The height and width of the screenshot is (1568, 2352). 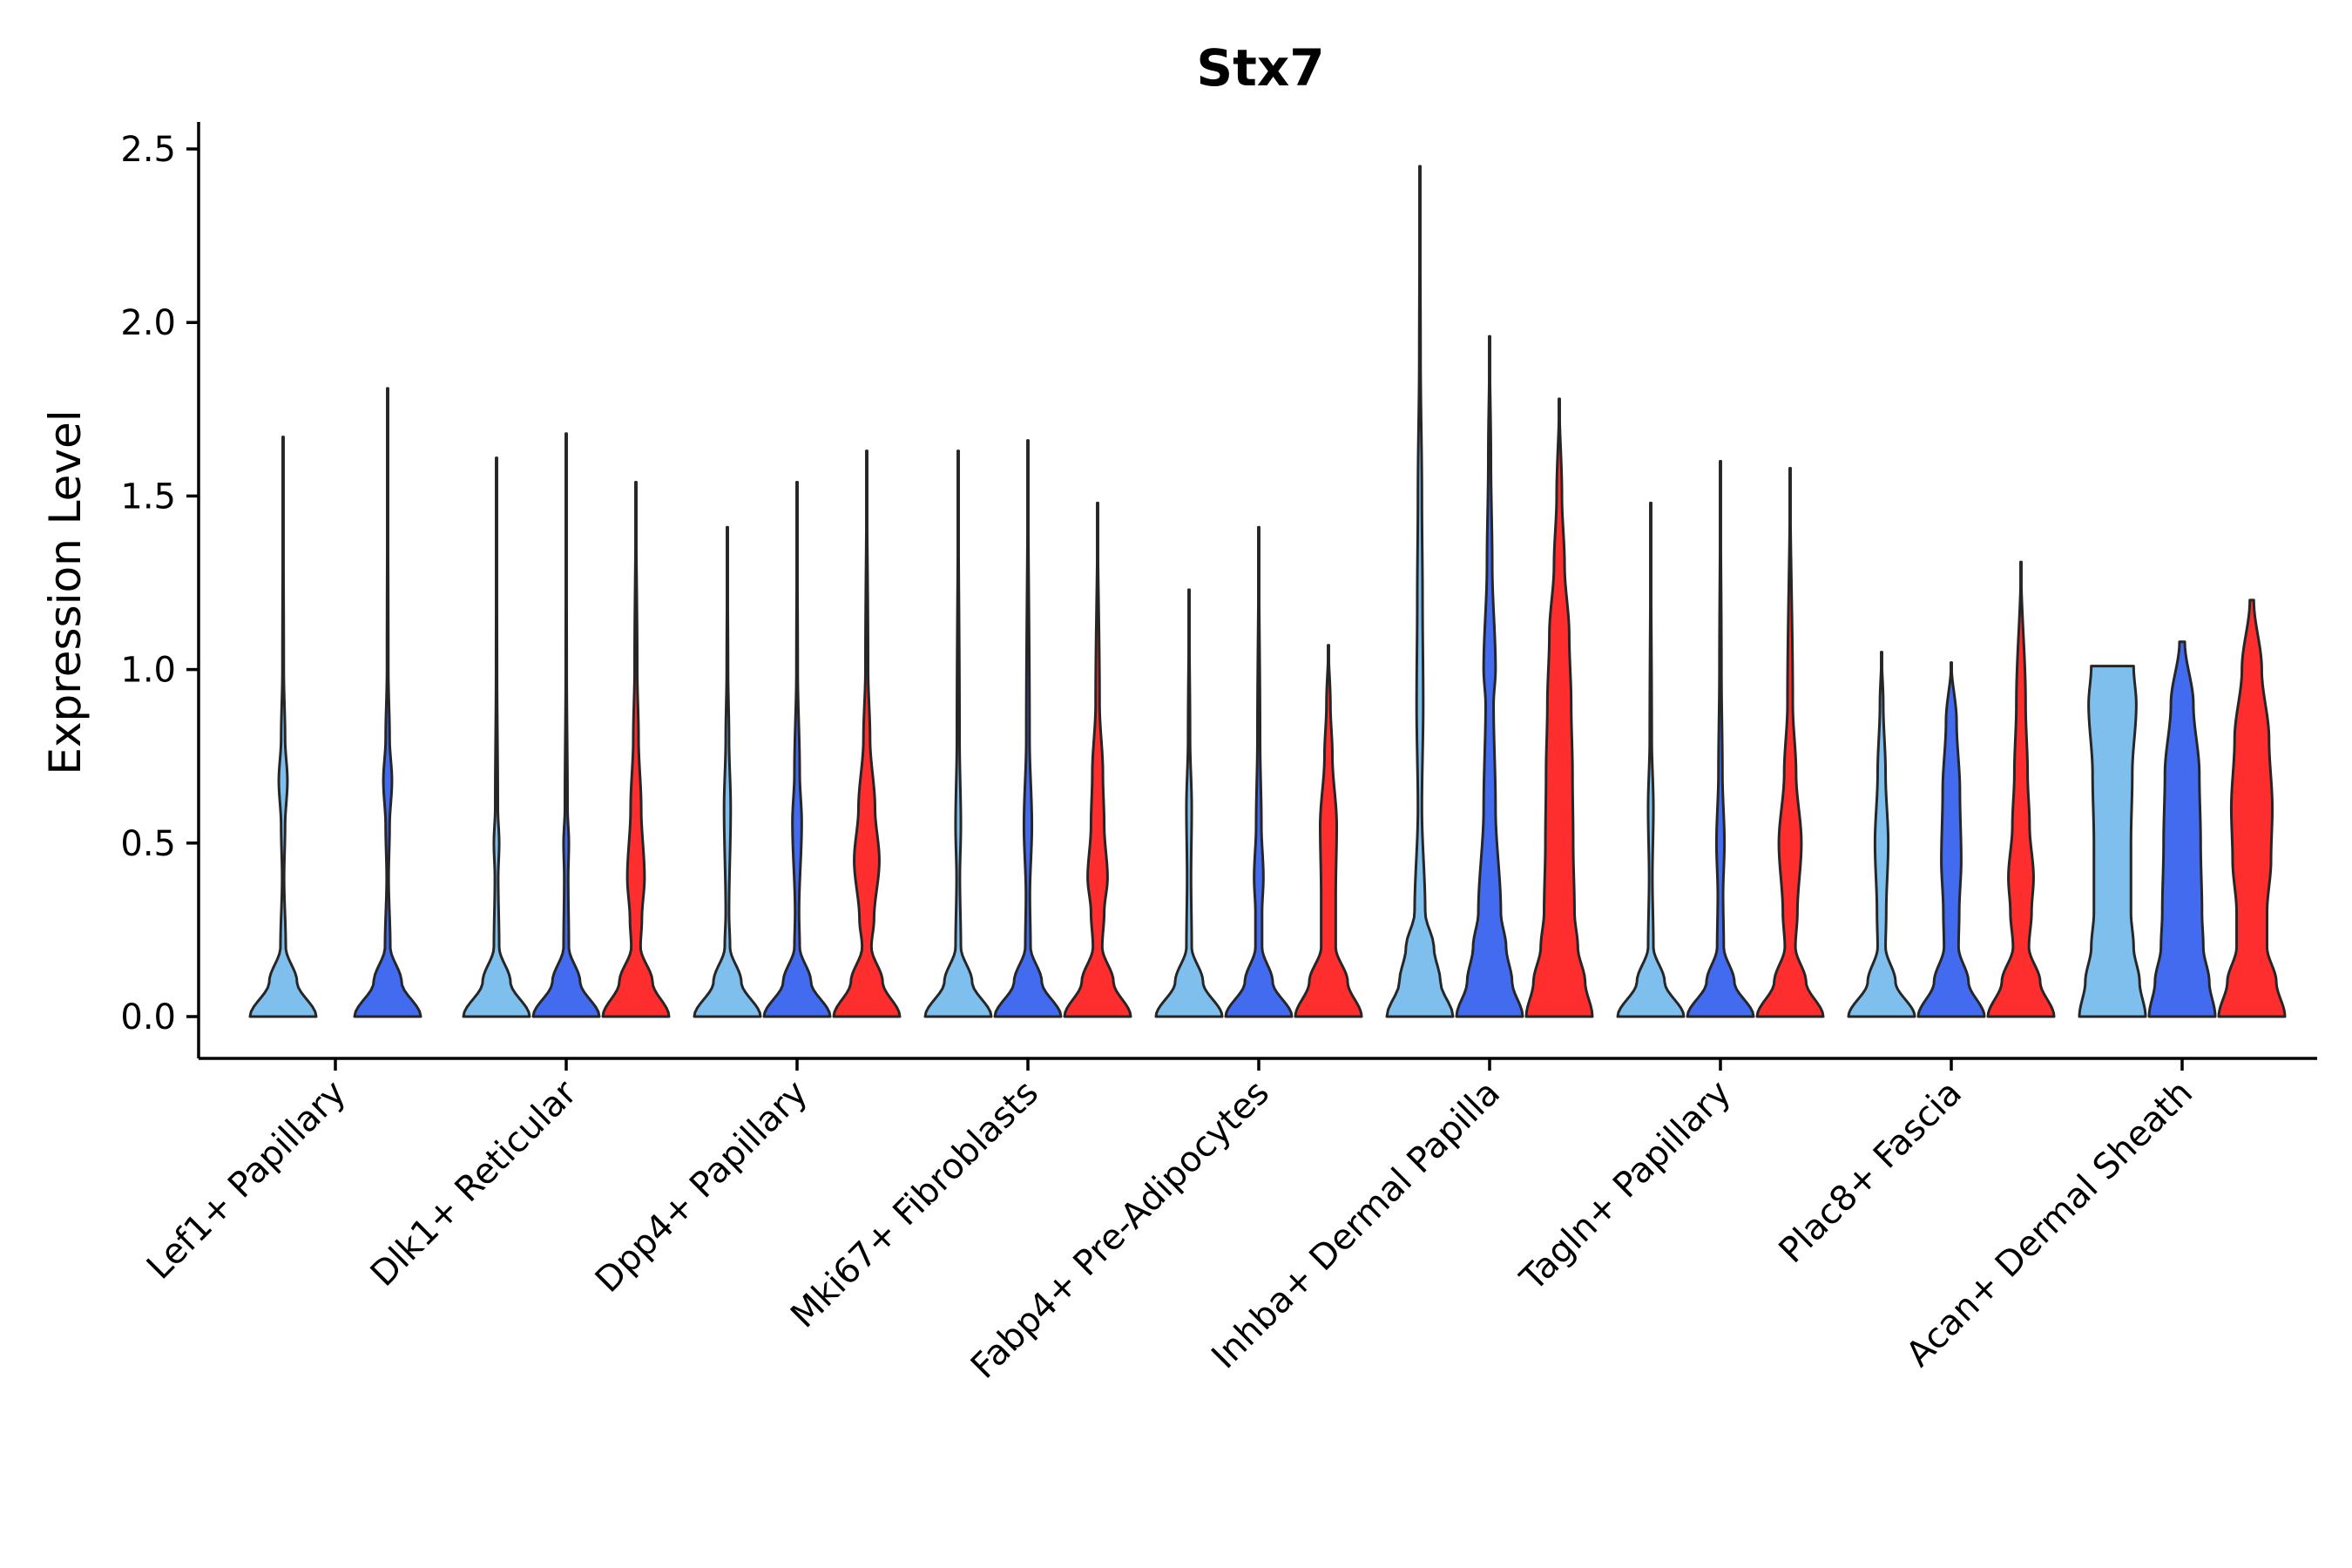 What do you see at coordinates (148, 844) in the screenshot?
I see `y-tick-label: 0.5` at bounding box center [148, 844].